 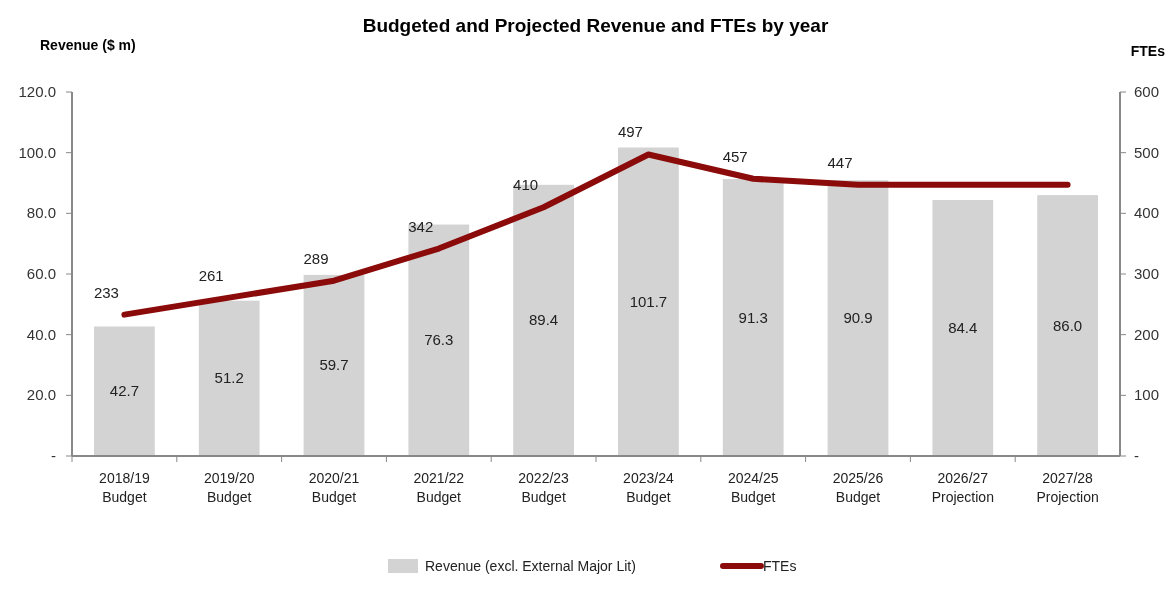 I want to click on y-tick-label: 20.0, so click(x=41, y=395).